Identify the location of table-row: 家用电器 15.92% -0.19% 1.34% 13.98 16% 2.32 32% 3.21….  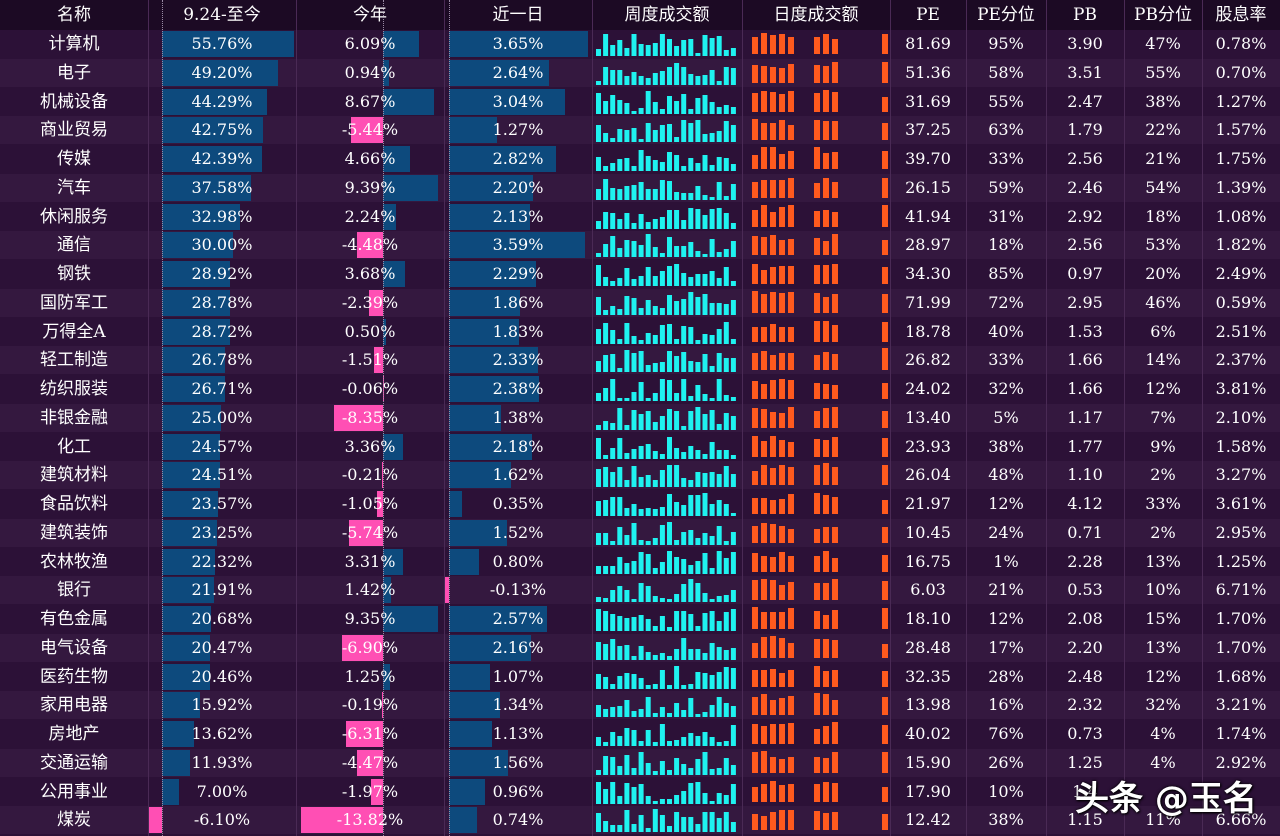
(640, 705).